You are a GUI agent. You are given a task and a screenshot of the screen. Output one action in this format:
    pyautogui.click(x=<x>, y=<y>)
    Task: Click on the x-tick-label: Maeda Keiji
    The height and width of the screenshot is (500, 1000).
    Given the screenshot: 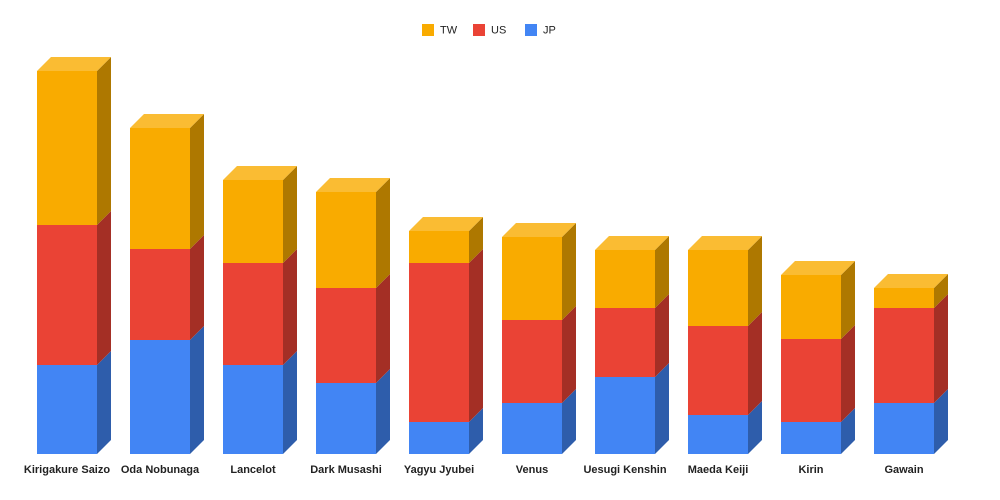 What is the action you would take?
    pyautogui.click(x=718, y=470)
    